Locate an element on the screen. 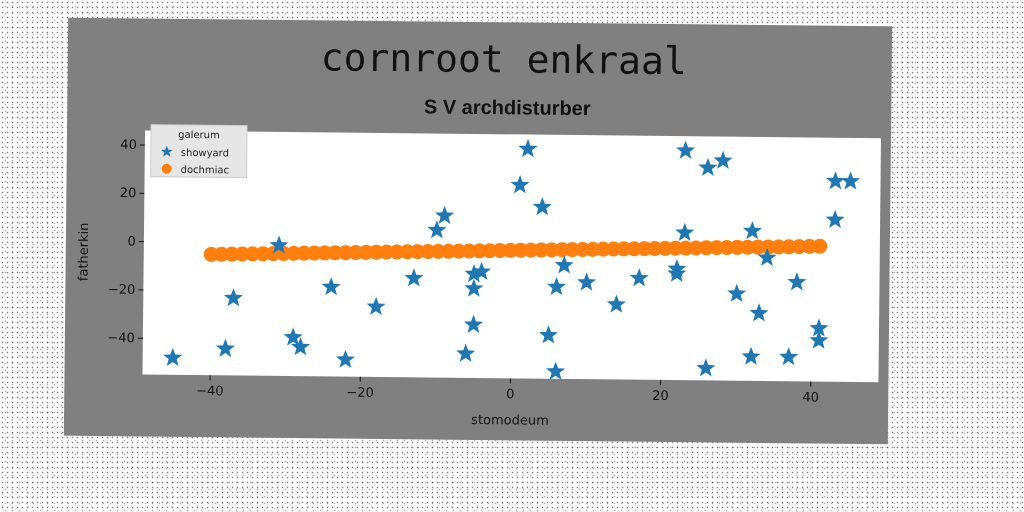 This screenshot has width=1024, height=512. legend-marker-showyard is located at coordinates (167, 151).